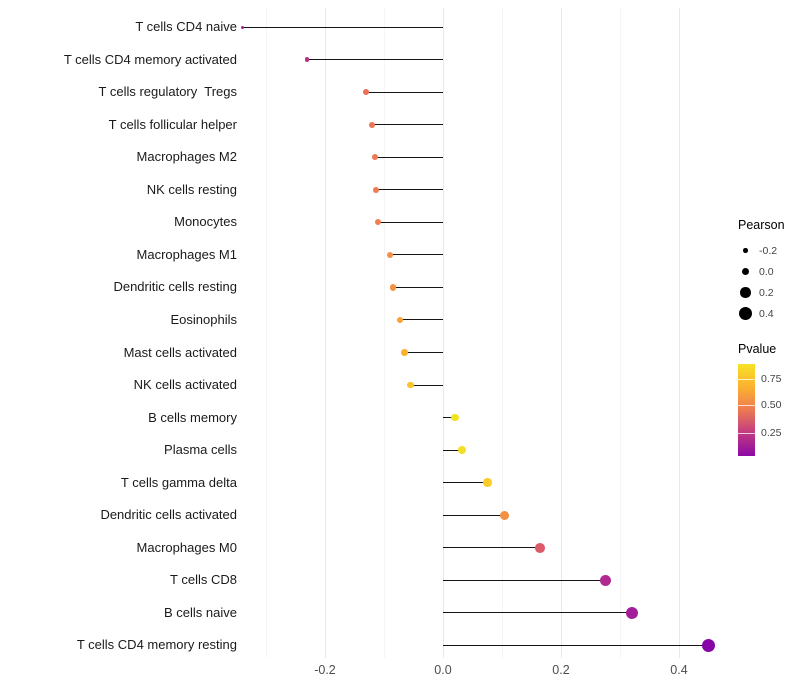 This screenshot has width=800, height=700. I want to click on category-label: Macrophages M2, so click(186, 157).